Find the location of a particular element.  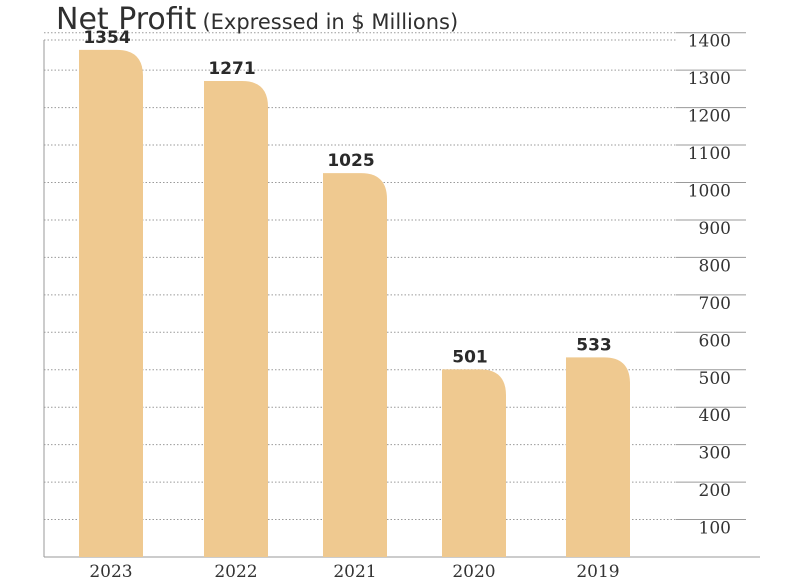

y-tick-label: 200 is located at coordinates (715, 491).